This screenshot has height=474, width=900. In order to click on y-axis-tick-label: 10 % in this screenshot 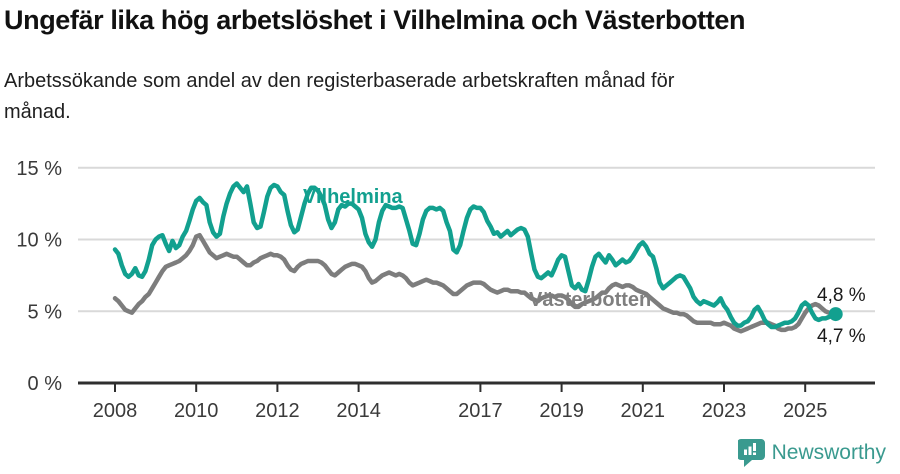, I will do `click(39, 241)`.